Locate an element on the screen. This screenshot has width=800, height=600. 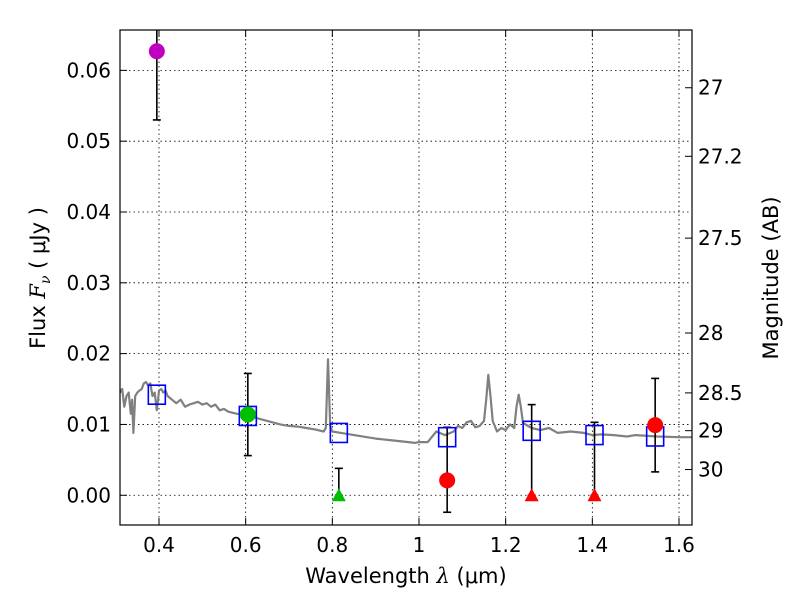
y2-tick-label: 30 is located at coordinates (710, 470).